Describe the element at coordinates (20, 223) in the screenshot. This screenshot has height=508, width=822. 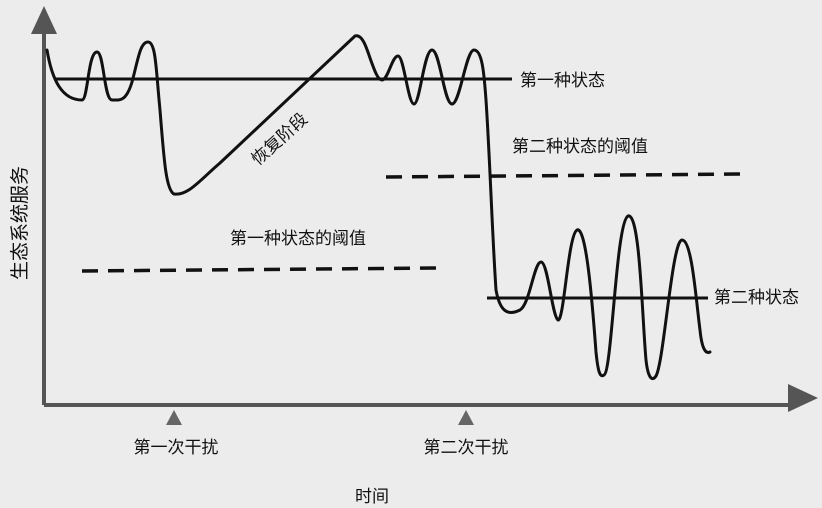
I see `y-axis-label: 生态系统服务` at that location.